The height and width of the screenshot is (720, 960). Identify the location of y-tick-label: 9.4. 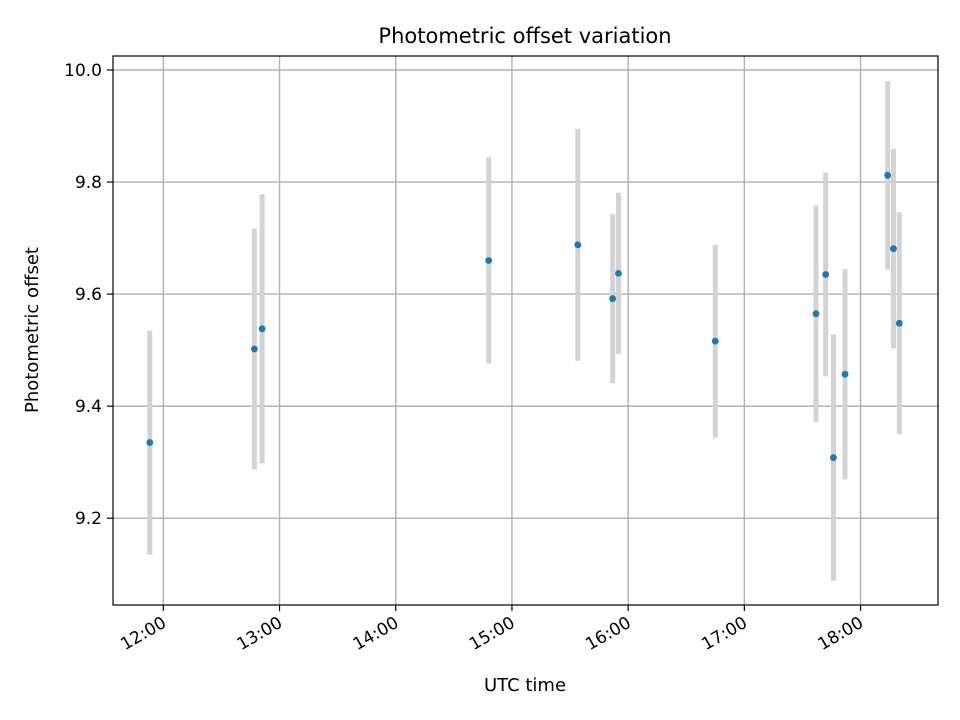
(88, 407).